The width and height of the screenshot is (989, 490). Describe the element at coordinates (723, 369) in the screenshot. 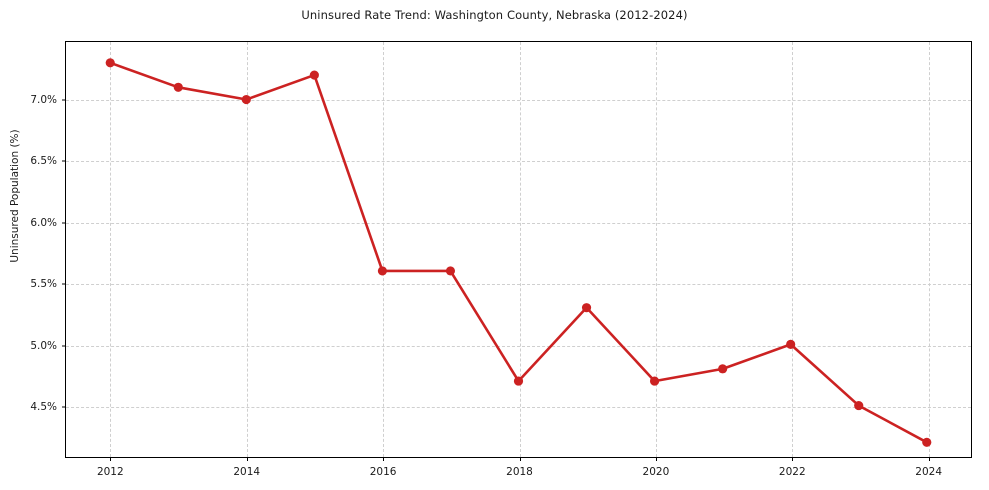

I see `data-point-marker: 2021: 4.8%` at that location.